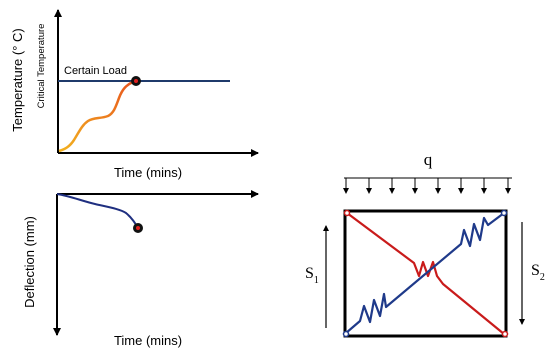 The width and height of the screenshot is (553, 351). What do you see at coordinates (347, 213) in the screenshot?
I see `corner-node-top-left` at bounding box center [347, 213].